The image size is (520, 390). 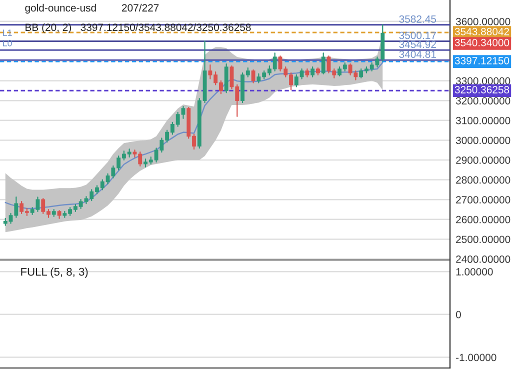 I want to click on chart-title: gold-ounce-usd, so click(x=60, y=9).